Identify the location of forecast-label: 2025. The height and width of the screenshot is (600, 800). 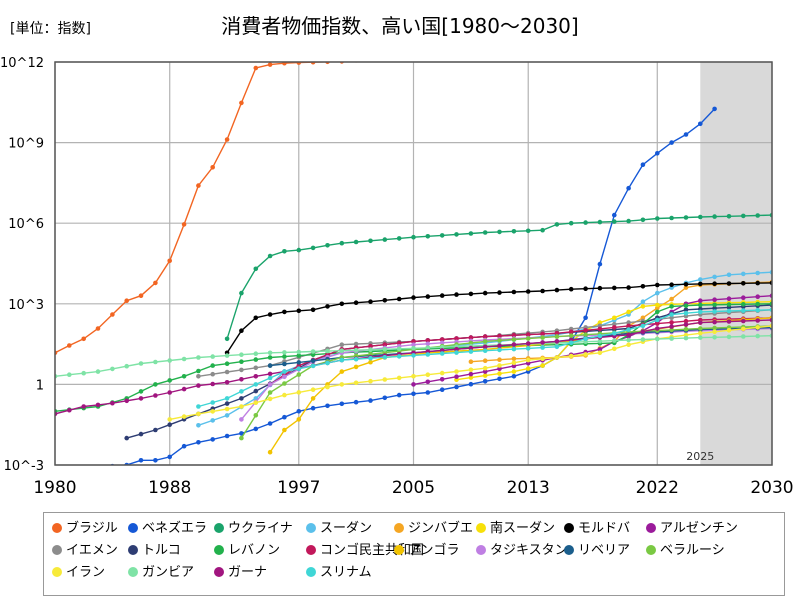
(700, 456).